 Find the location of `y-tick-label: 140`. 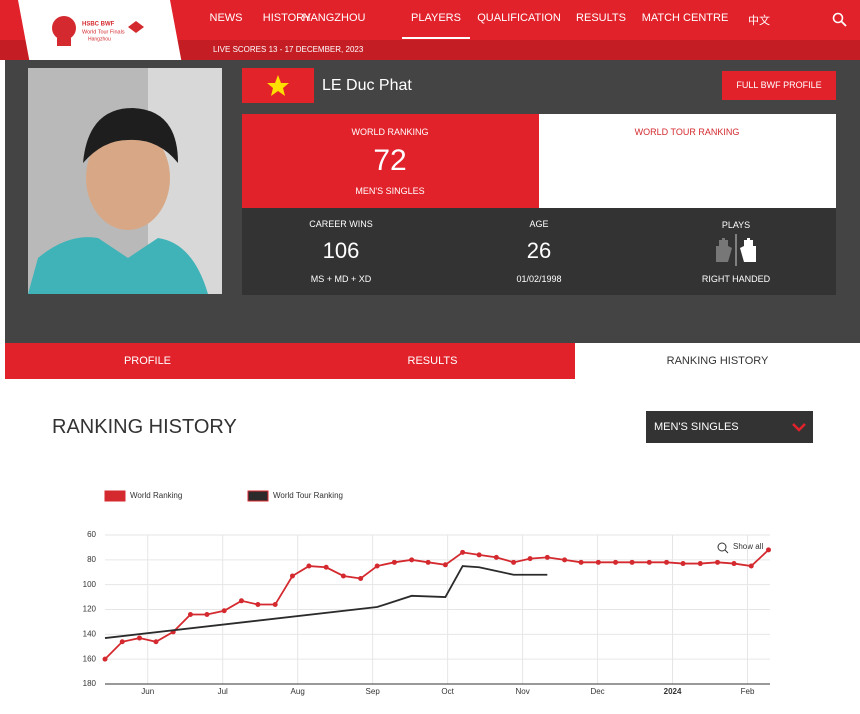

y-tick-label: 140 is located at coordinates (90, 633).